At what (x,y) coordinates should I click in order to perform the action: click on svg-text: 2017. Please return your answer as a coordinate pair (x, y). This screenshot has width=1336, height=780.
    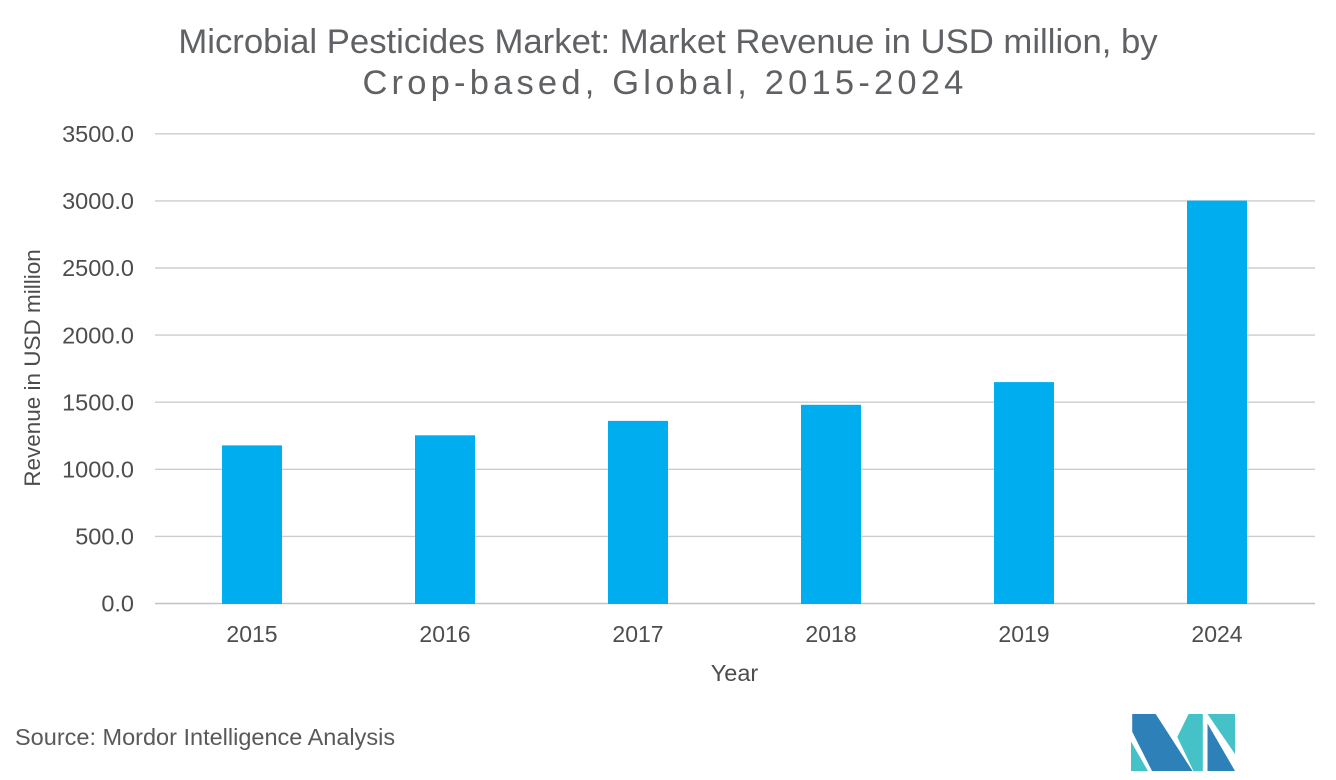
    Looking at the image, I should click on (637, 634).